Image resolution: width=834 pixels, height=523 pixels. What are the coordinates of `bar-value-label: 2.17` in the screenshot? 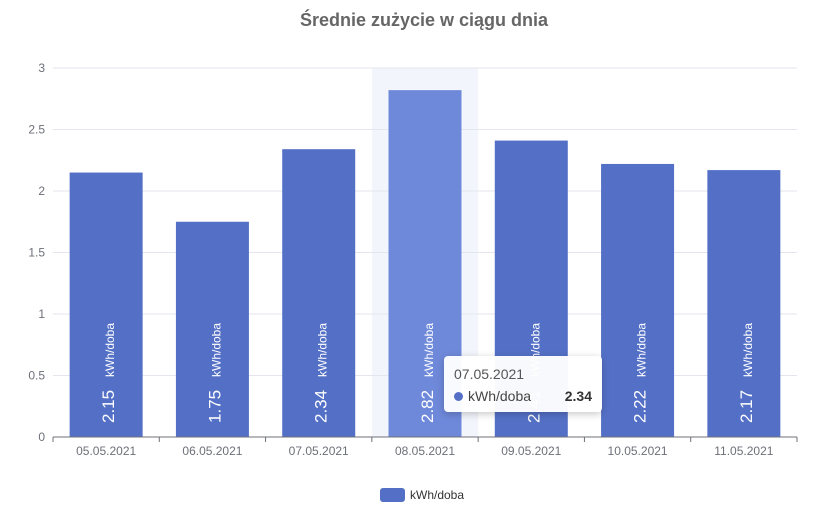 It's located at (746, 406).